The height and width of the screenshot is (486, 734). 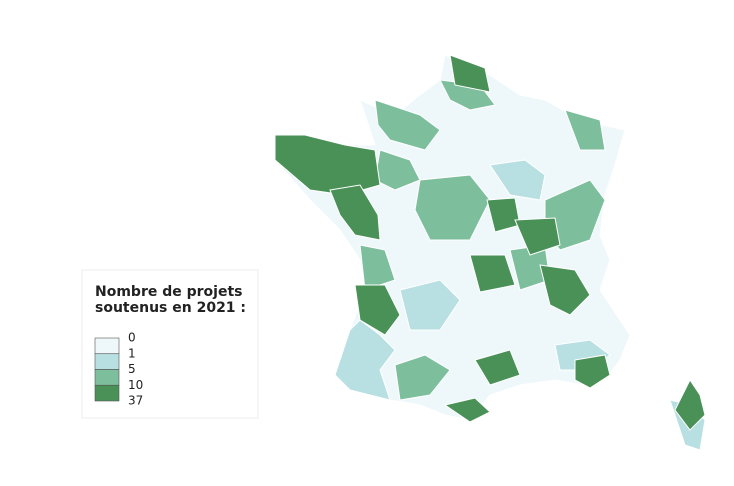 I want to click on legend-label: 37, so click(x=135, y=401).